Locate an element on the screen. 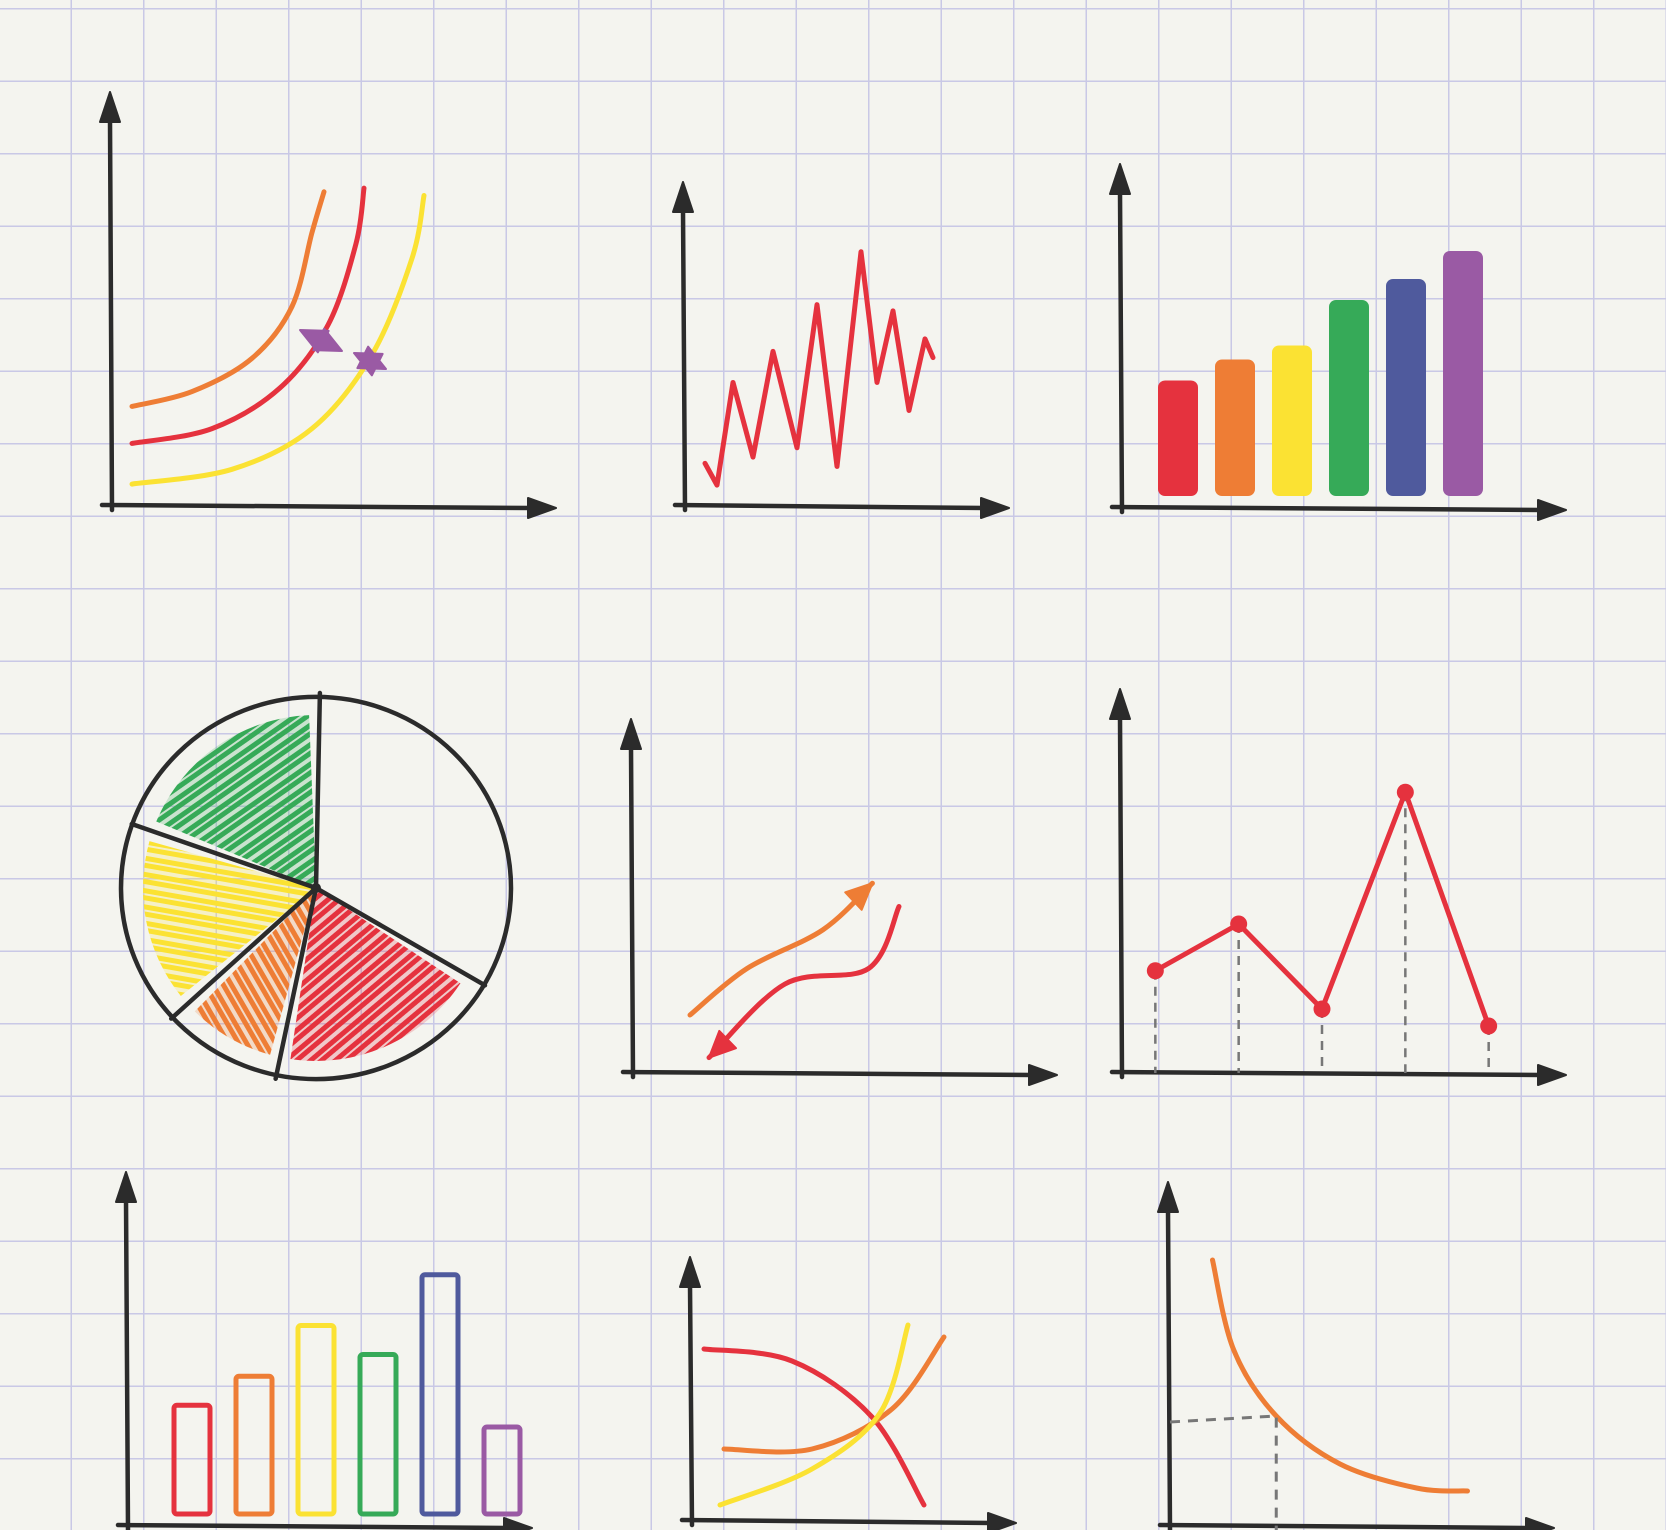  decay-curve-series is located at coordinates (1319, 1393).